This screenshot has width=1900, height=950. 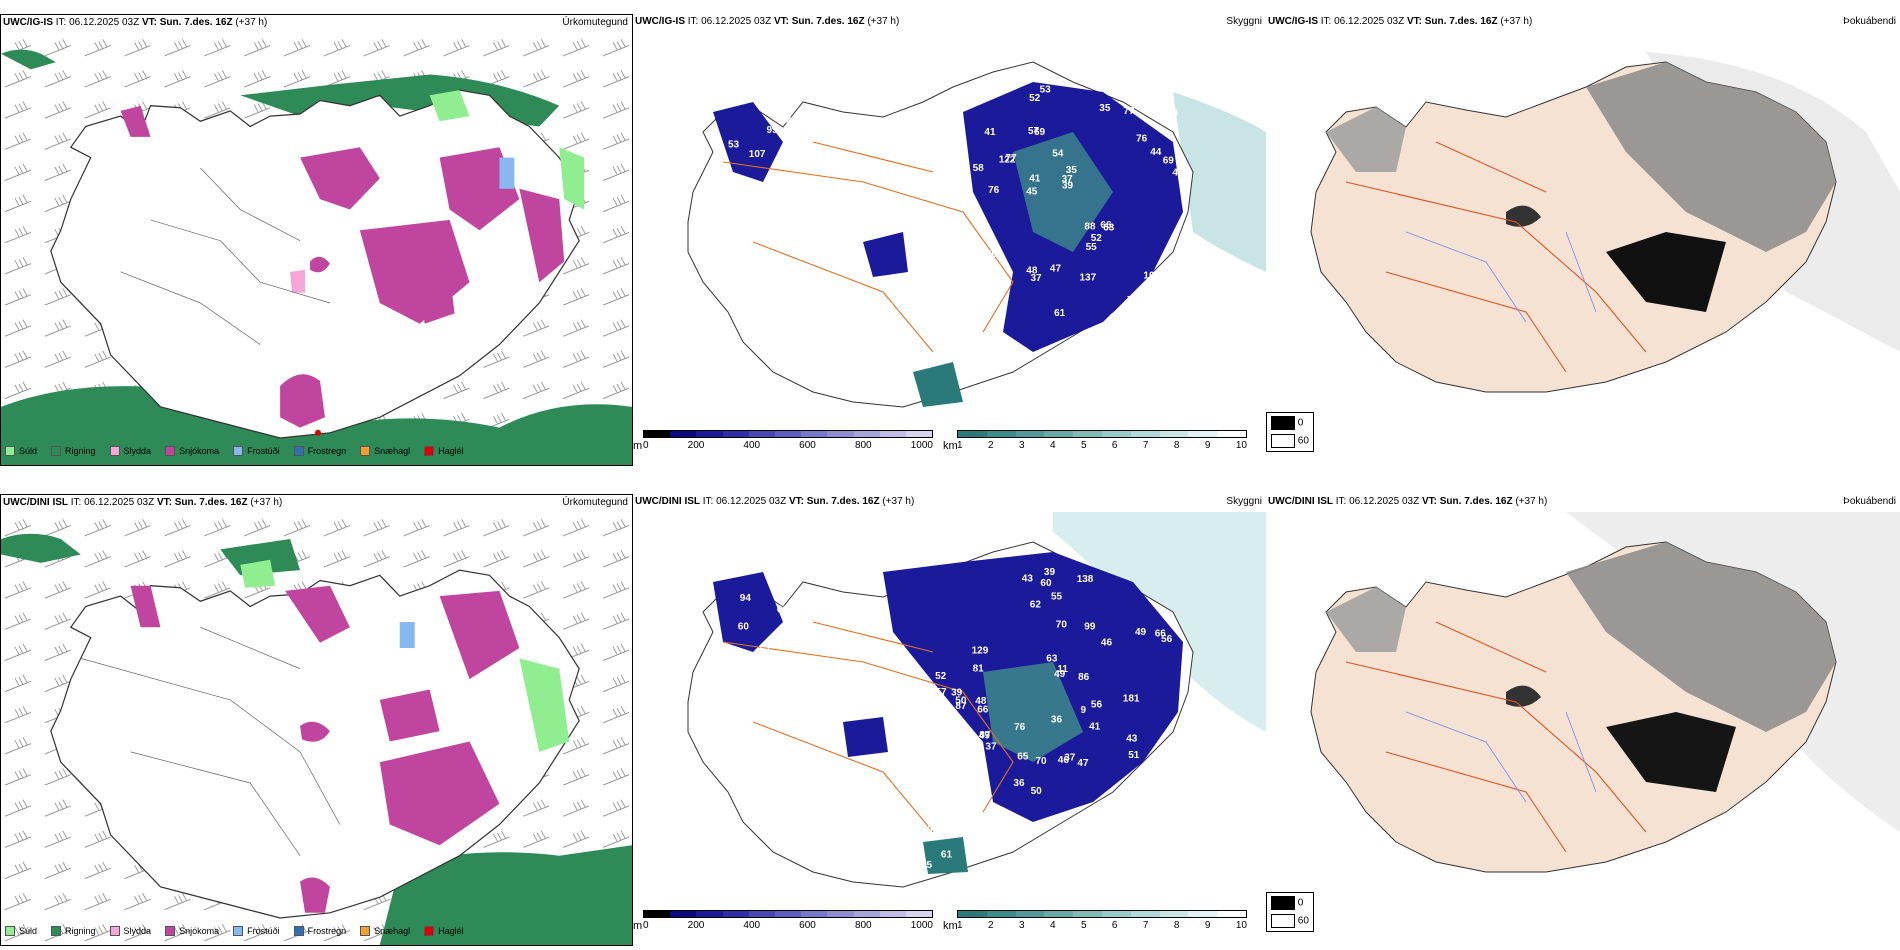 What do you see at coordinates (1060, 313) in the screenshot?
I see `cloud-base-value-label: 61` at bounding box center [1060, 313].